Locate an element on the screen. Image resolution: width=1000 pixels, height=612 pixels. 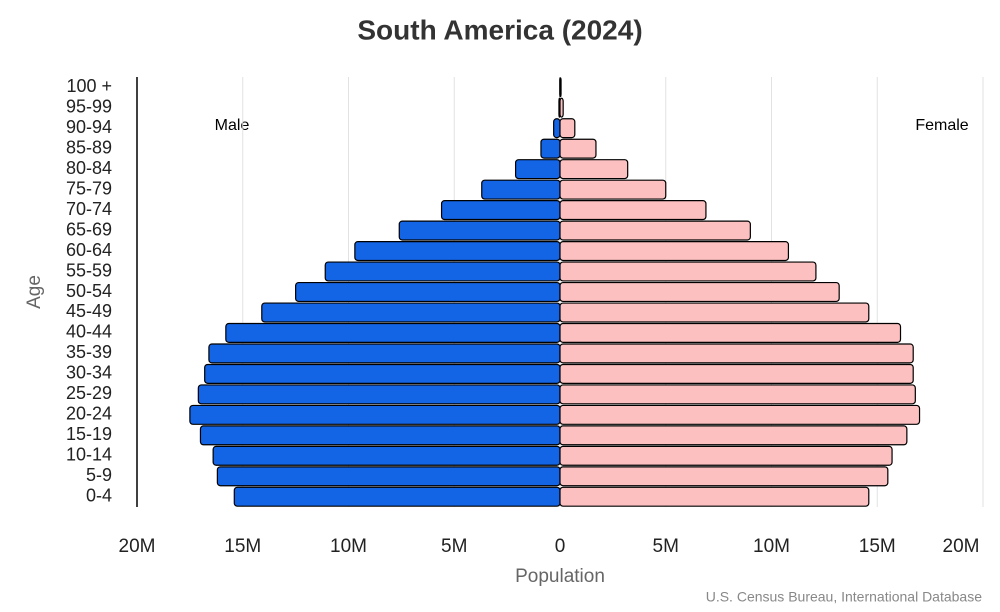
legend-label: Male is located at coordinates (232, 125).